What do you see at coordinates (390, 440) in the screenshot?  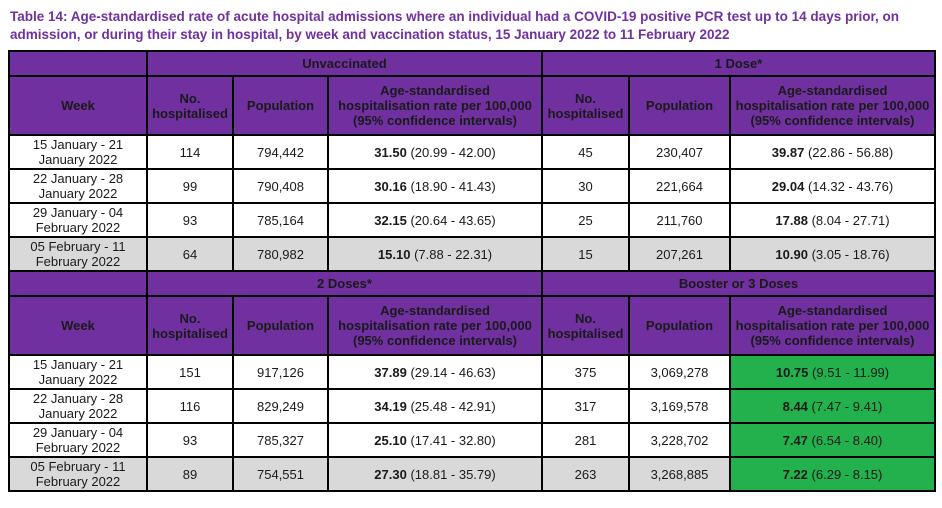 I see `rate-value: 25.10` at bounding box center [390, 440].